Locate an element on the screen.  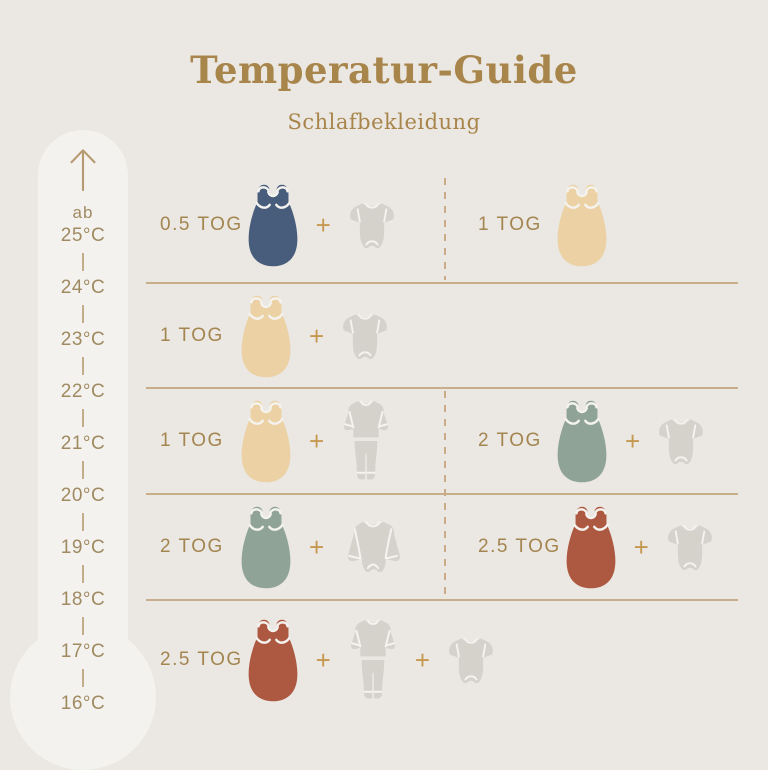
guide-row: 1 TOG + is located at coordinates (443, 335).